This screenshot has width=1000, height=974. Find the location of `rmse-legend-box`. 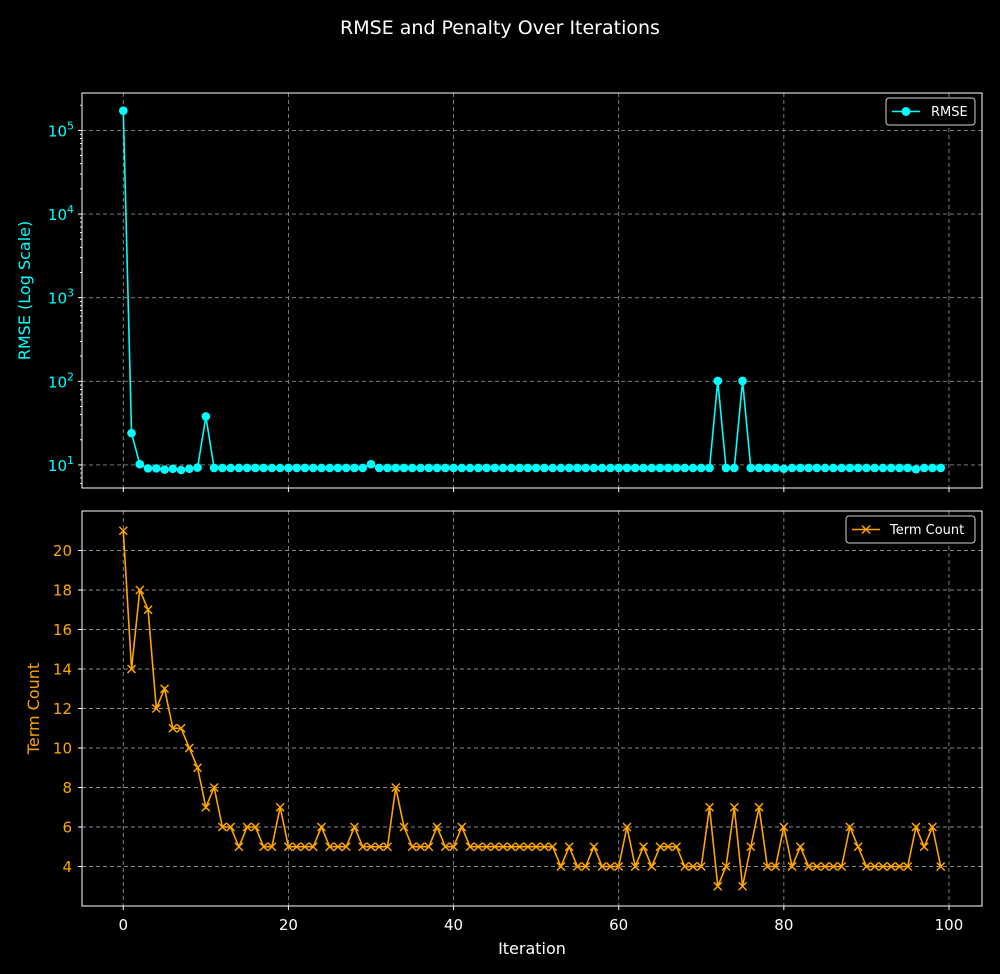

rmse-legend-box is located at coordinates (930, 111).